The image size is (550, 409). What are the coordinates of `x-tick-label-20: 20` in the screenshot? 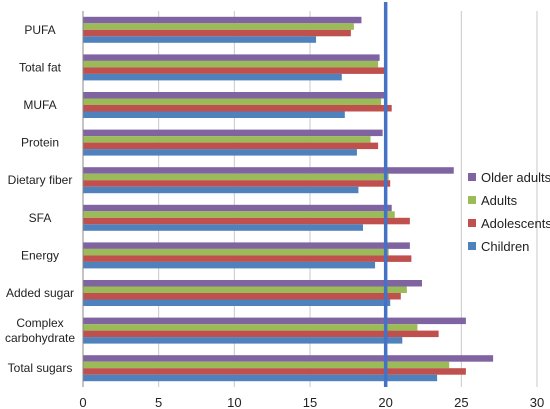 It's located at (385, 402).